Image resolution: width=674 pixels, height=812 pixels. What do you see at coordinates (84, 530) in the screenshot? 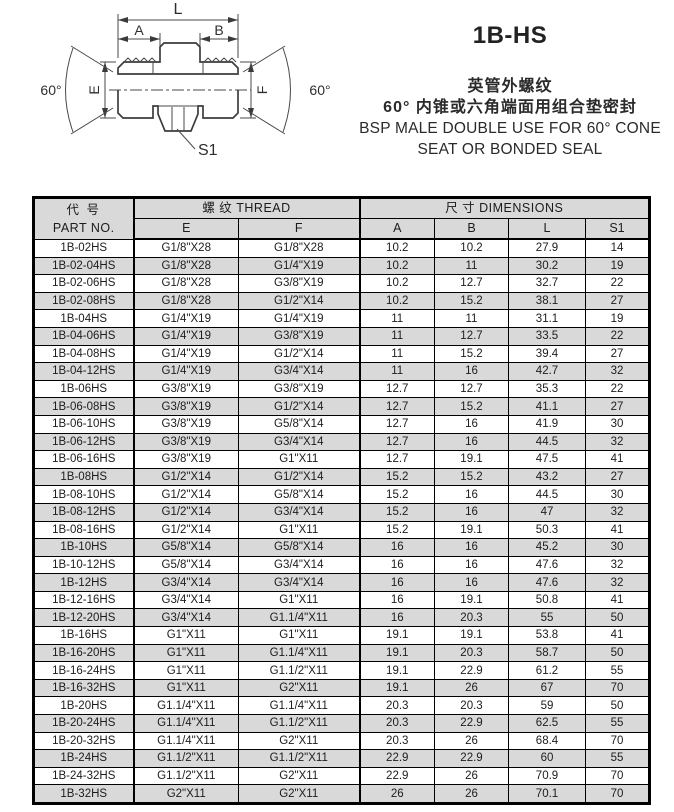
I see `part-no-cell: 1B-08-16HS` at bounding box center [84, 530].